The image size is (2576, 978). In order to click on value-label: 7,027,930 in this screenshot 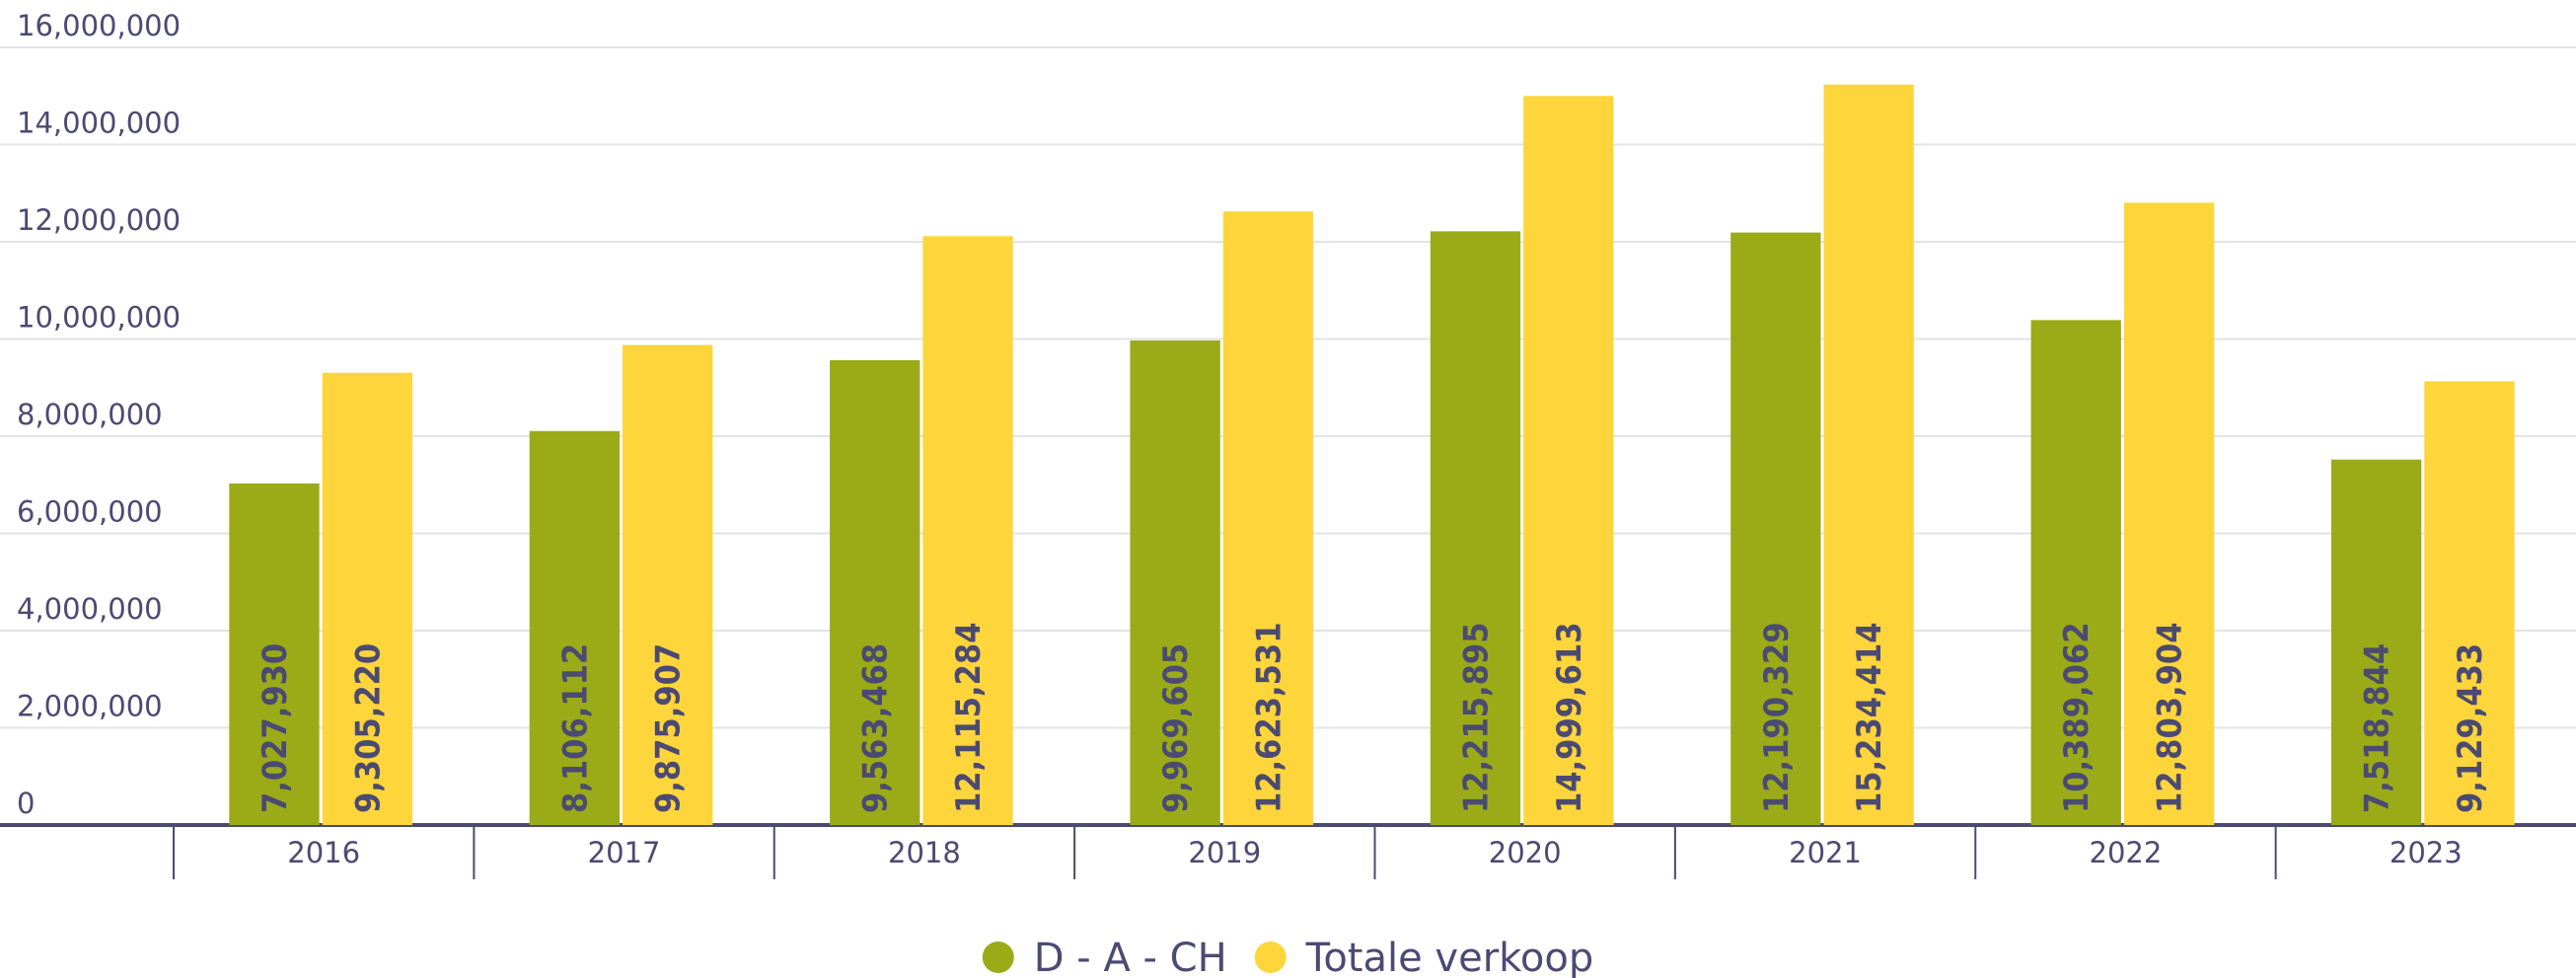, I will do `click(275, 728)`.